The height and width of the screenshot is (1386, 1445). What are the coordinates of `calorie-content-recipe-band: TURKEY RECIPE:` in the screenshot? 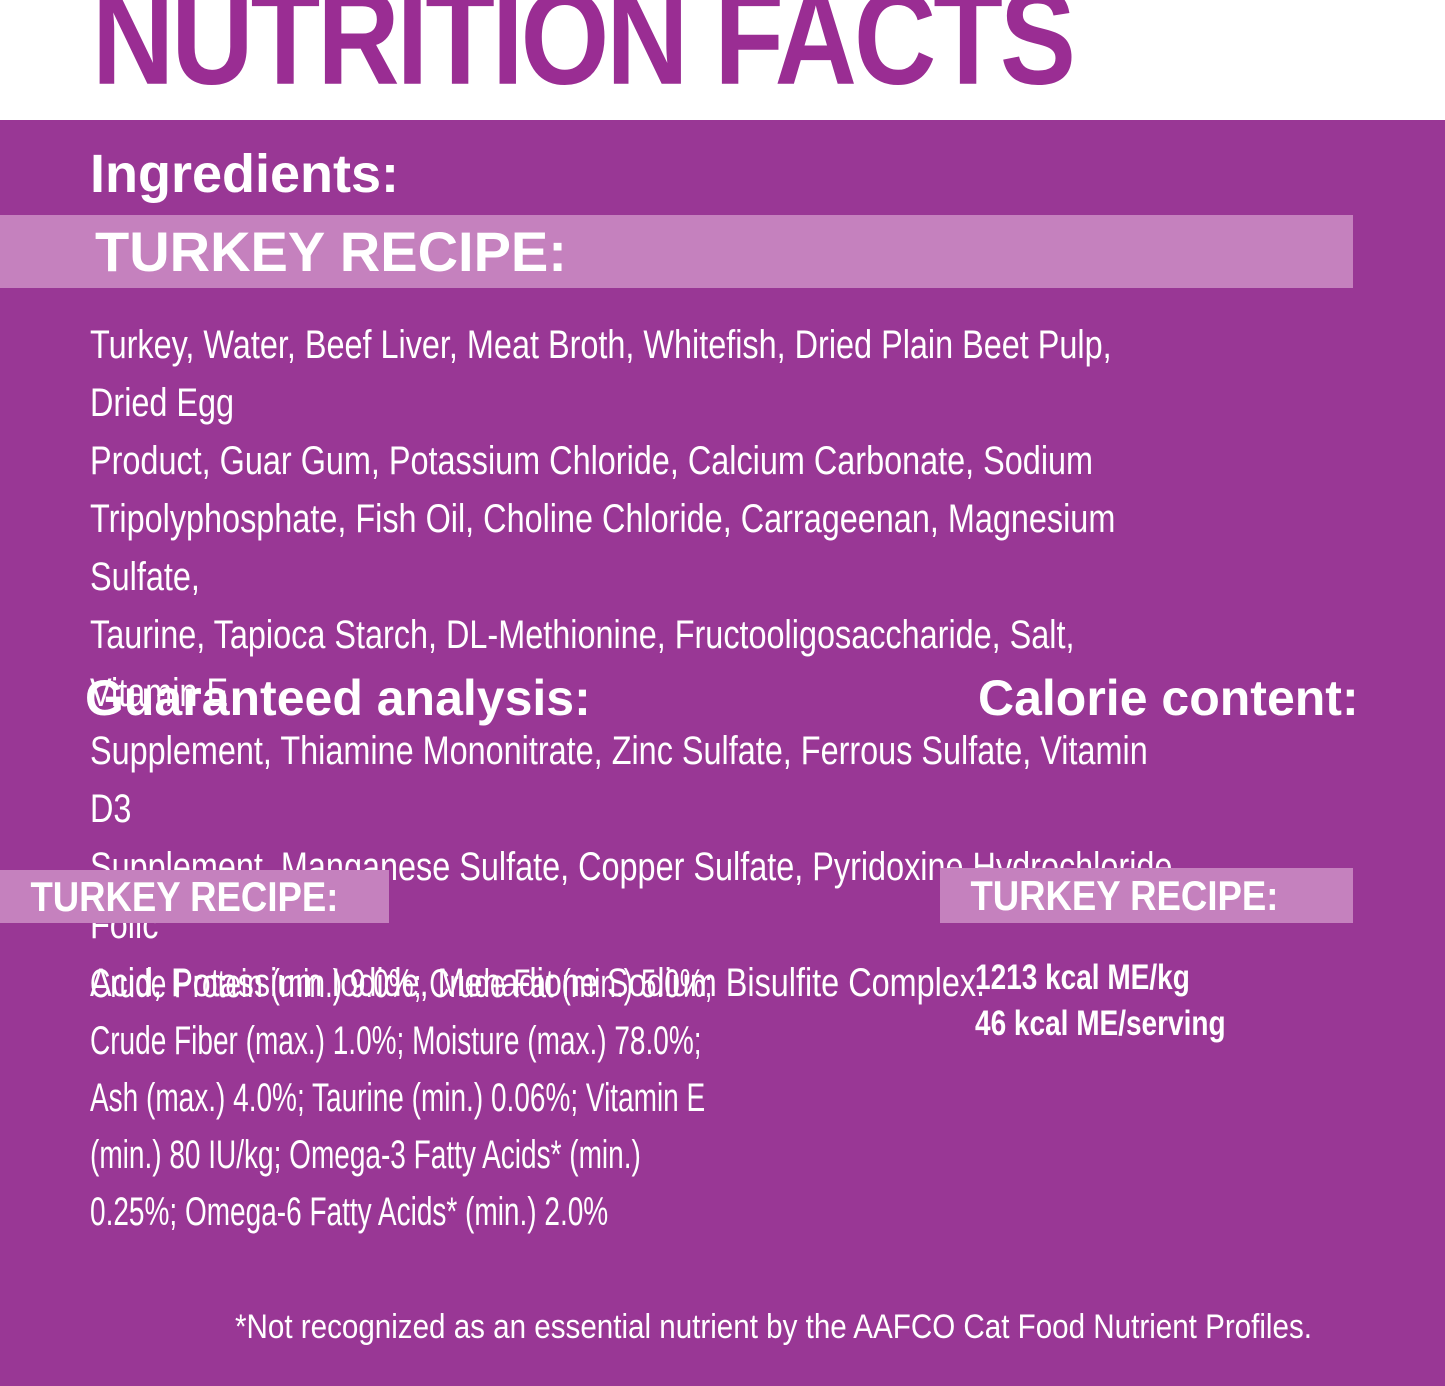 It's located at (1146, 895).